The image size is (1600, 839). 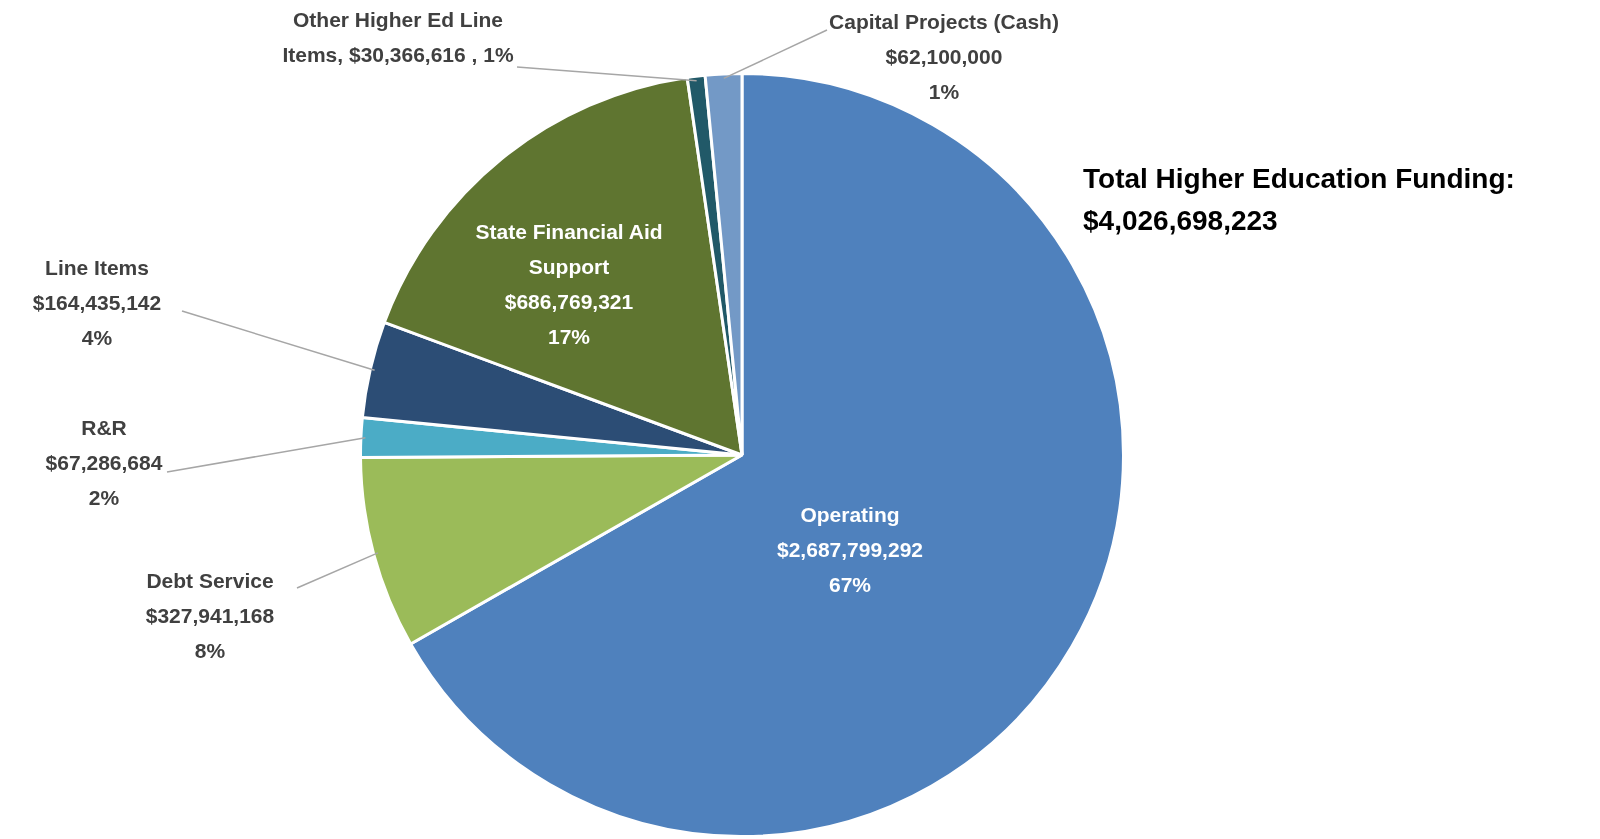 I want to click on slice-label: R&R, so click(x=104, y=427).